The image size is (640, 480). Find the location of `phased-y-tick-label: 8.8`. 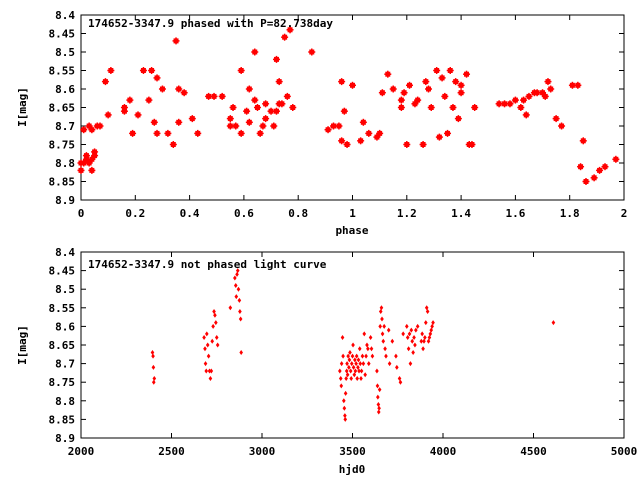

phased-y-tick-label: 8.8 is located at coordinates (65, 163).